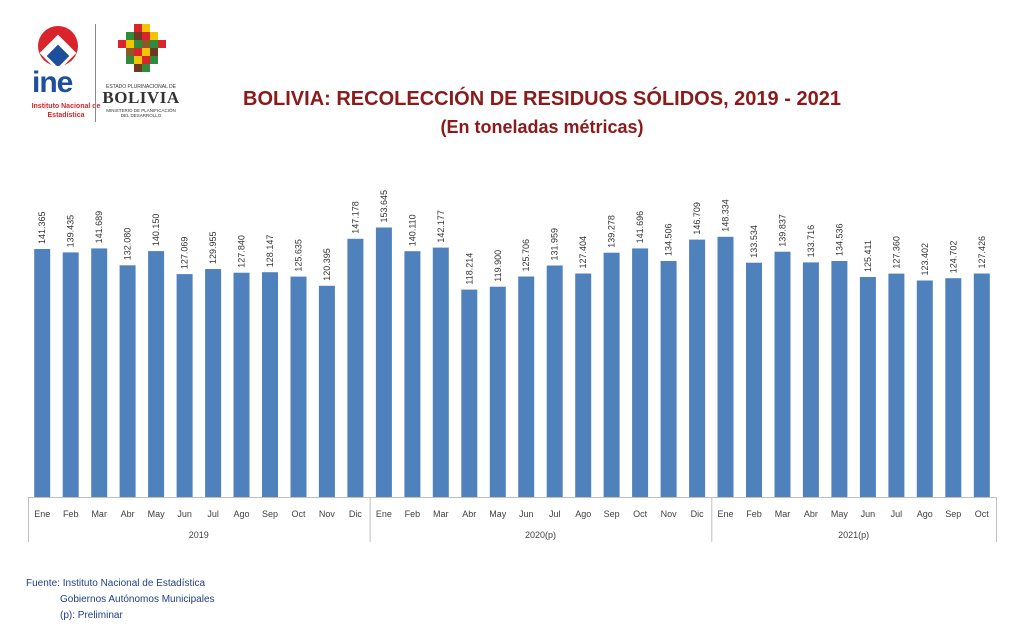 The height and width of the screenshot is (633, 1024). I want to click on data-label: 139.278, so click(612, 231).